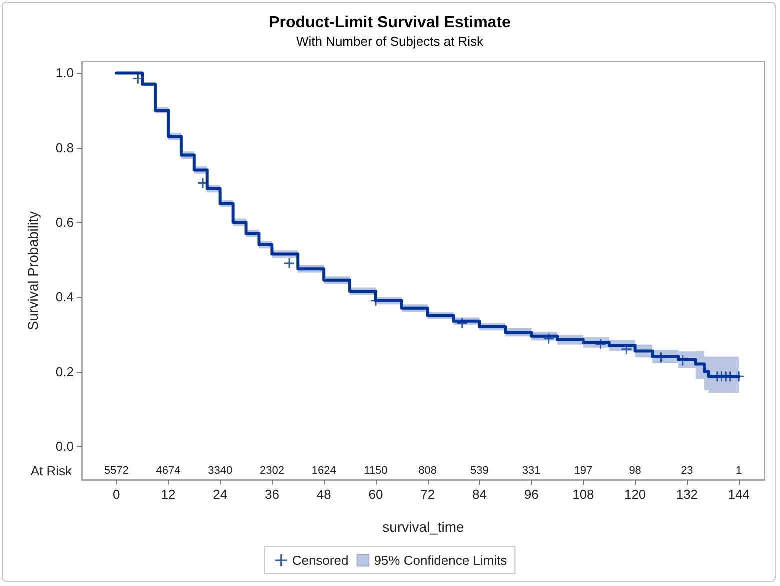  Describe the element at coordinates (583, 471) in the screenshot. I see `annotation: 197` at that location.